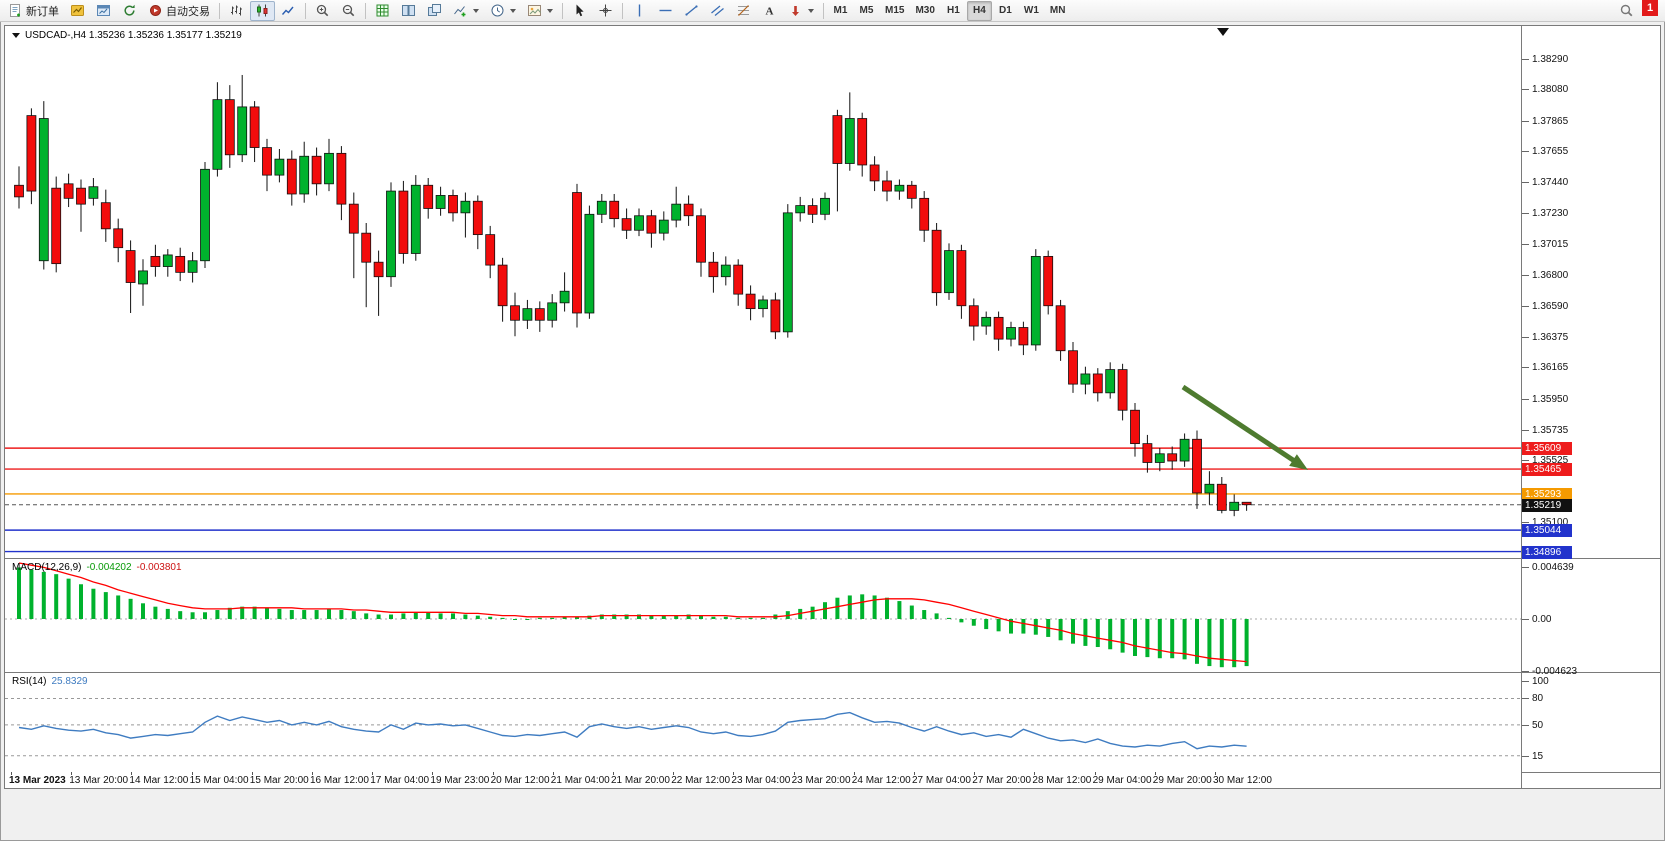 This screenshot has width=1665, height=841. Describe the element at coordinates (408, 11) in the screenshot. I see `tile-windows-button` at that location.